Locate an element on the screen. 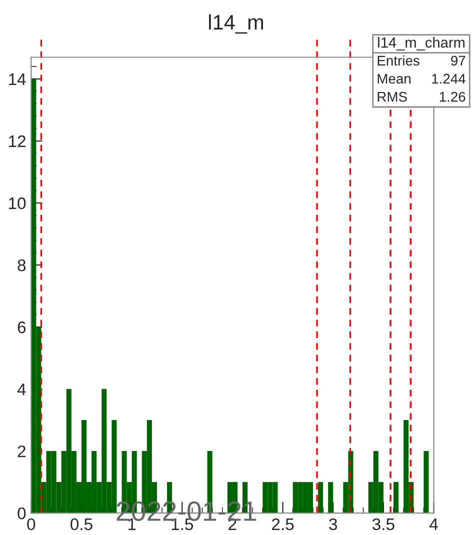 Image resolution: width=472 pixels, height=535 pixels. x-tick-label: 0 is located at coordinates (31, 524).